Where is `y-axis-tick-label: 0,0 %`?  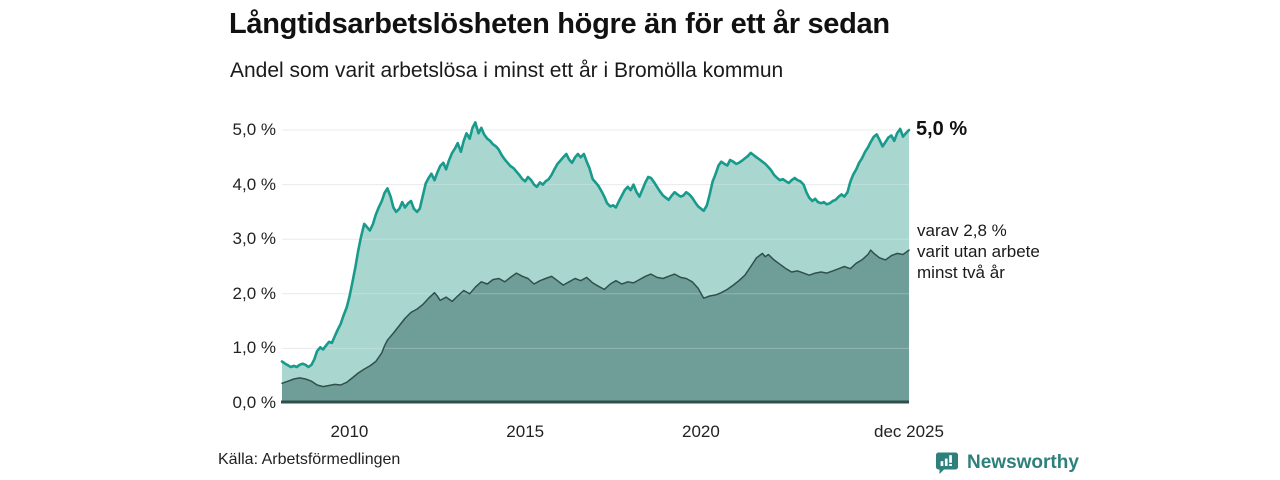 y-axis-tick-label: 0,0 % is located at coordinates (254, 402).